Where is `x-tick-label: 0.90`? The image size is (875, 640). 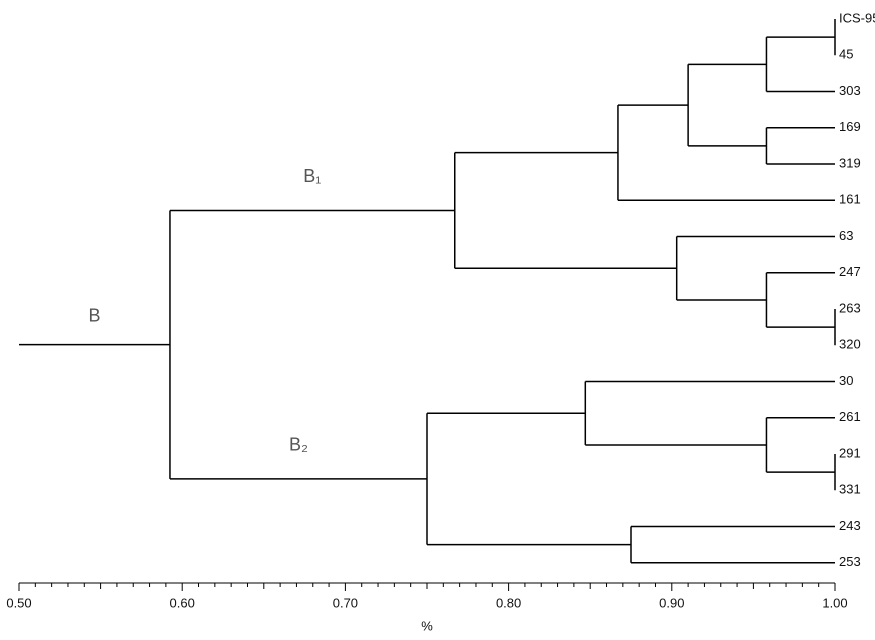 x-tick-label: 0.90 is located at coordinates (671, 602).